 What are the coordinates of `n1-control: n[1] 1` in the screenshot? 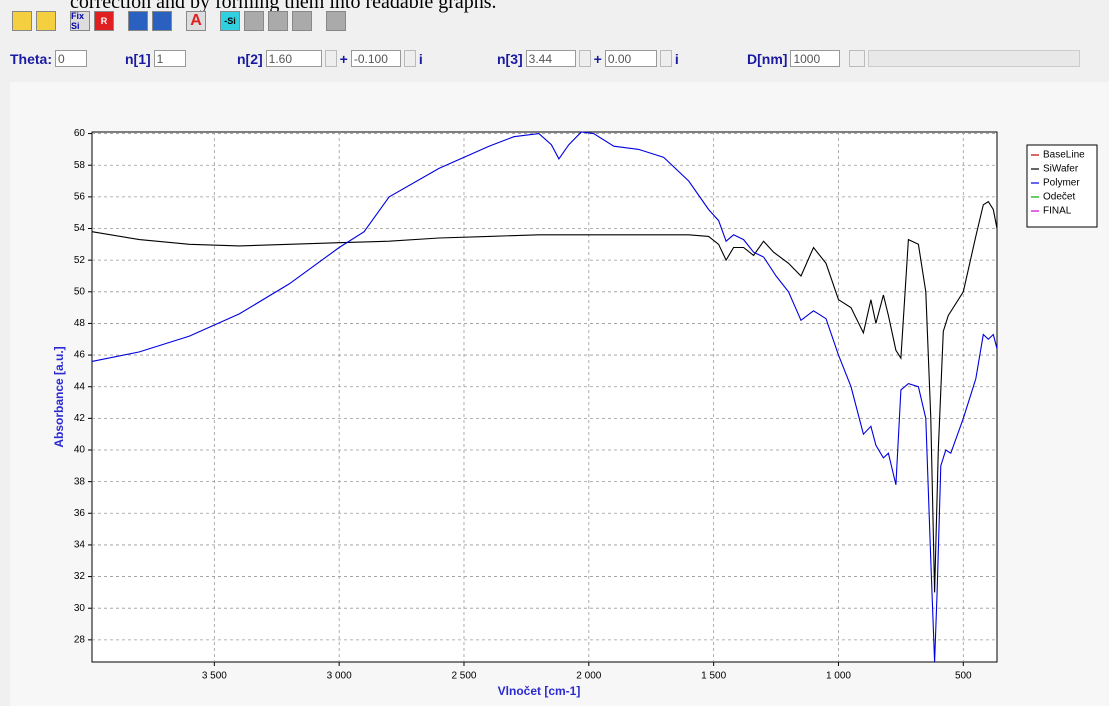 It's located at (155, 58).